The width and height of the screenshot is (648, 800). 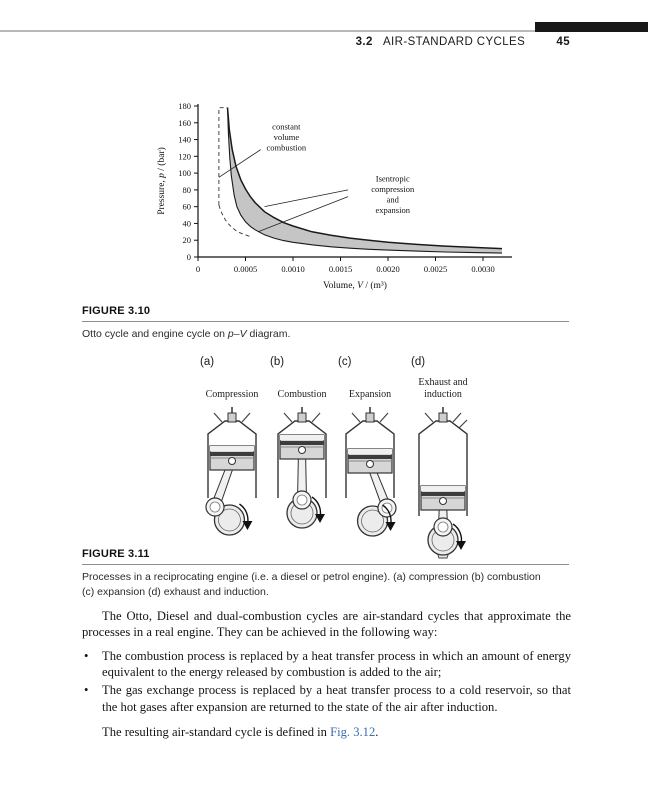 I want to click on running-head: 3.2 AIR-STANDARD CYCLES 45, so click(x=463, y=42).